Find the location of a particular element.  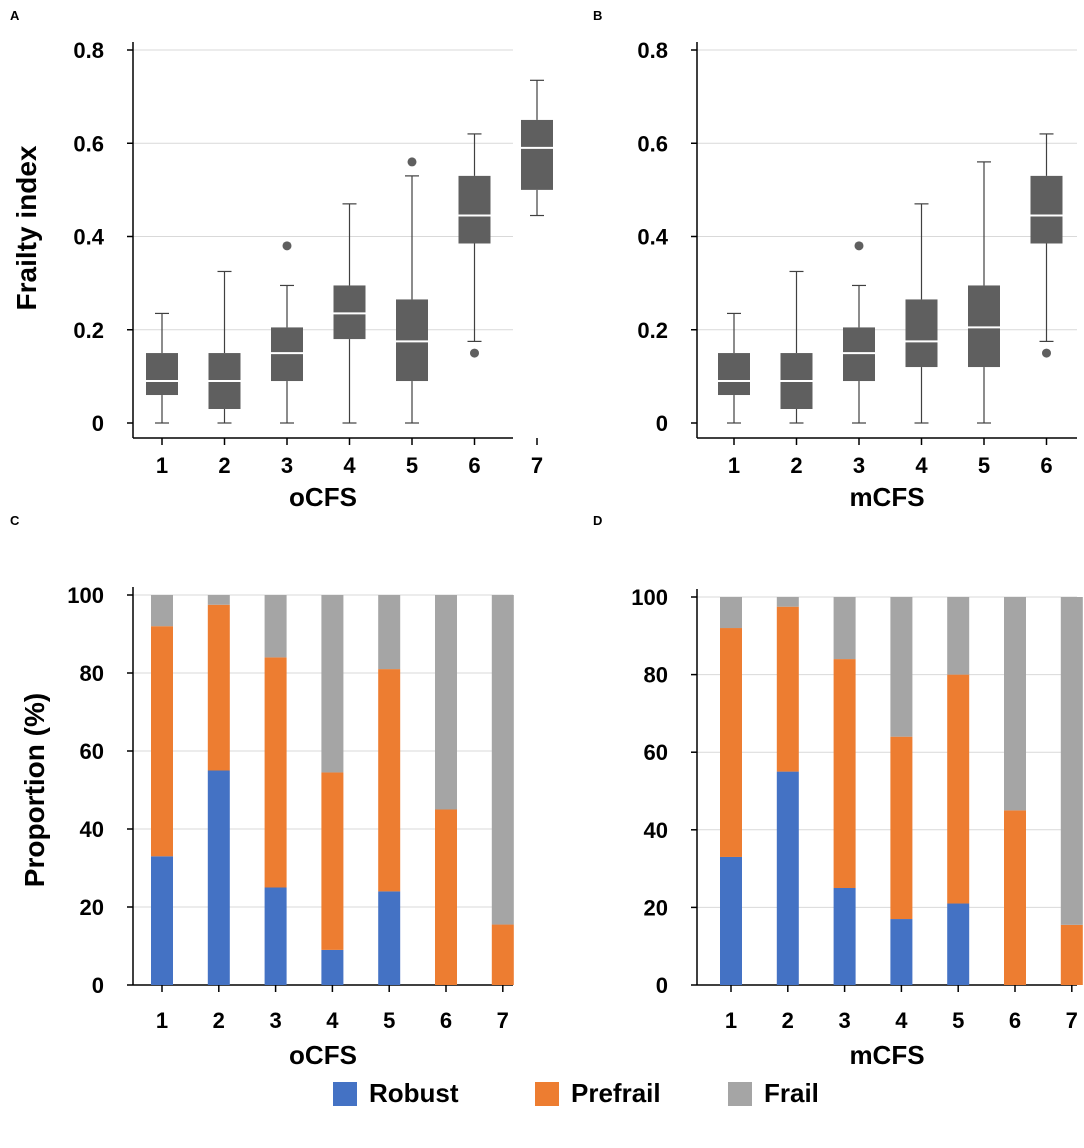

panel-c-xtick-label: 7 is located at coordinates (503, 1020).